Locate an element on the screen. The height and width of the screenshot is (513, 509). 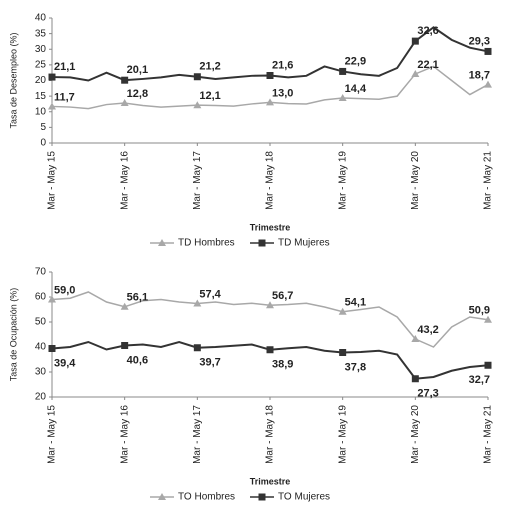
data-label: 11,7 is located at coordinates (64, 97).